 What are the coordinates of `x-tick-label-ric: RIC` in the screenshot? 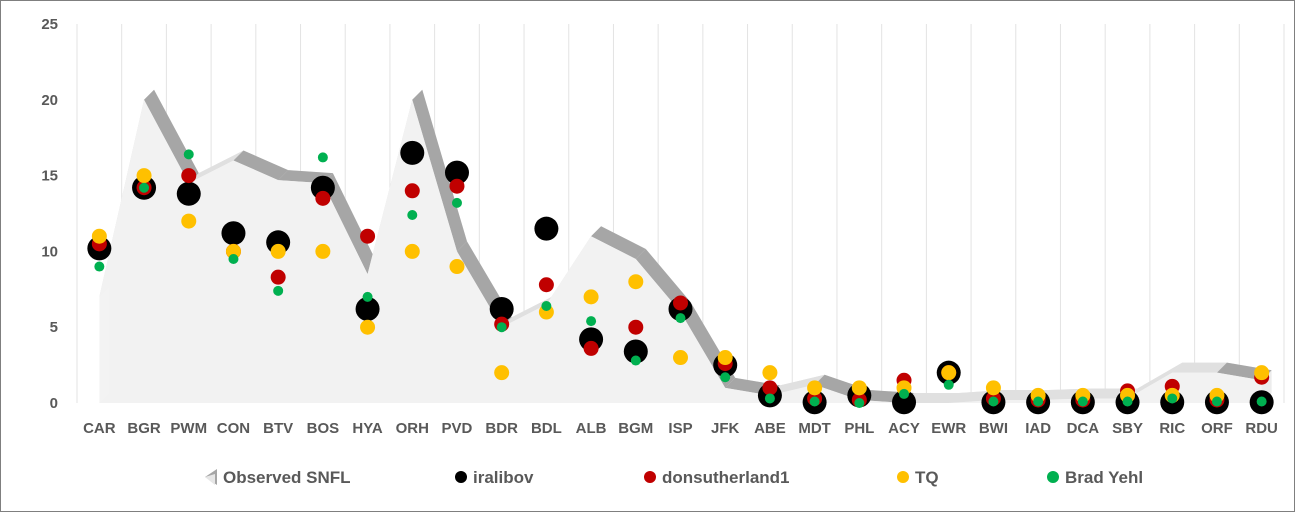 It's located at (1172, 428).